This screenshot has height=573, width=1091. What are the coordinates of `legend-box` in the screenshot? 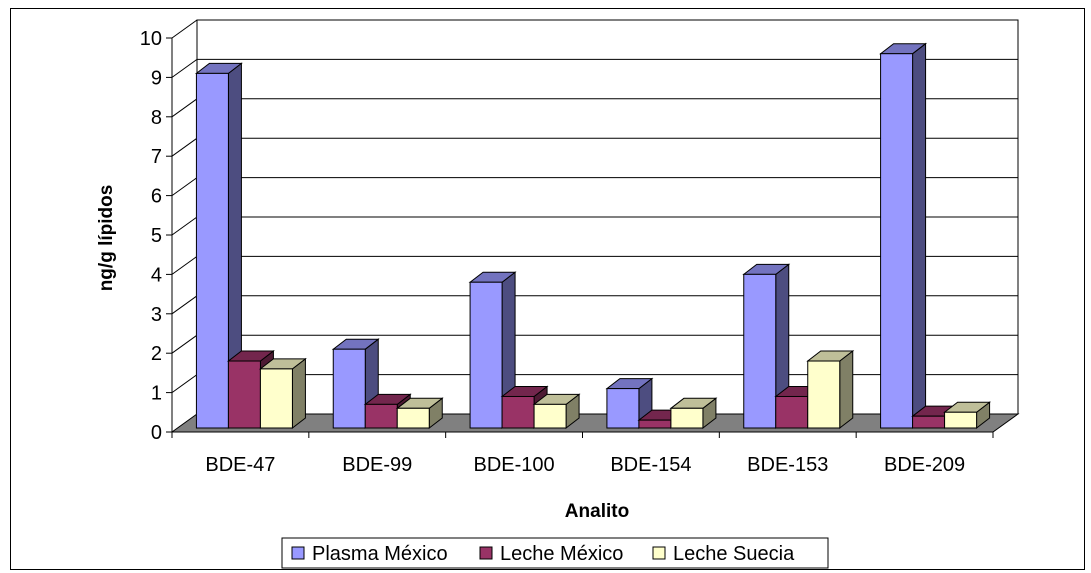 It's located at (555, 553).